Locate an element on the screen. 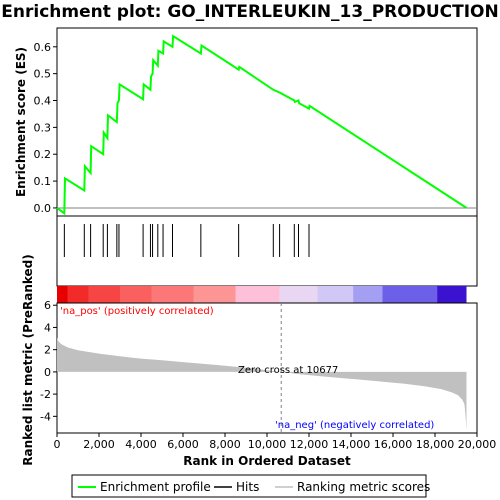 This screenshot has width=500, height=500. es-y-tick-label: 0.3 is located at coordinates (43, 127).